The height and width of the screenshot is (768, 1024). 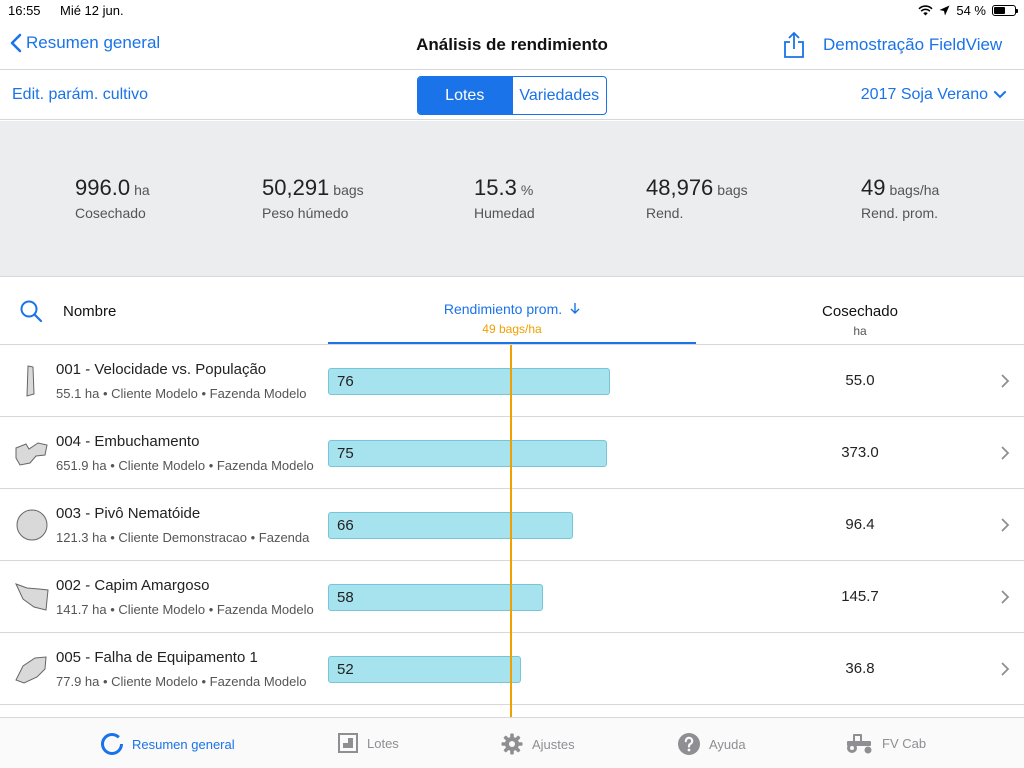 I want to click on share-button, so click(x=794, y=47).